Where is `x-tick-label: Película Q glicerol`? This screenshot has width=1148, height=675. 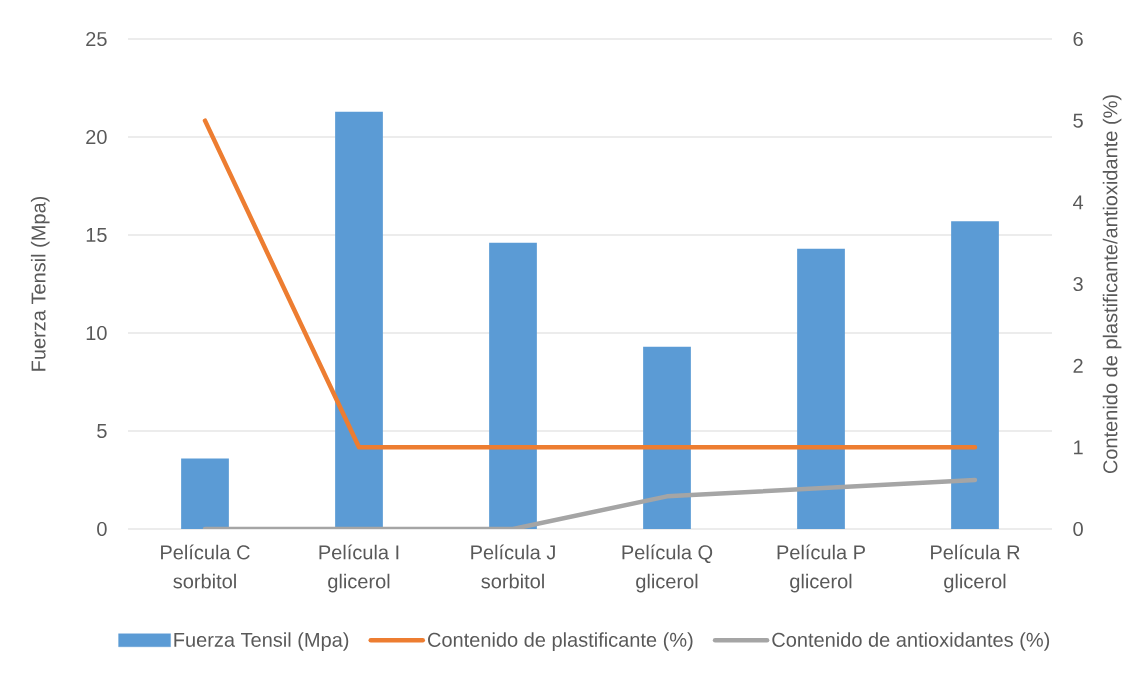 x-tick-label: Película Q glicerol is located at coordinates (667, 568).